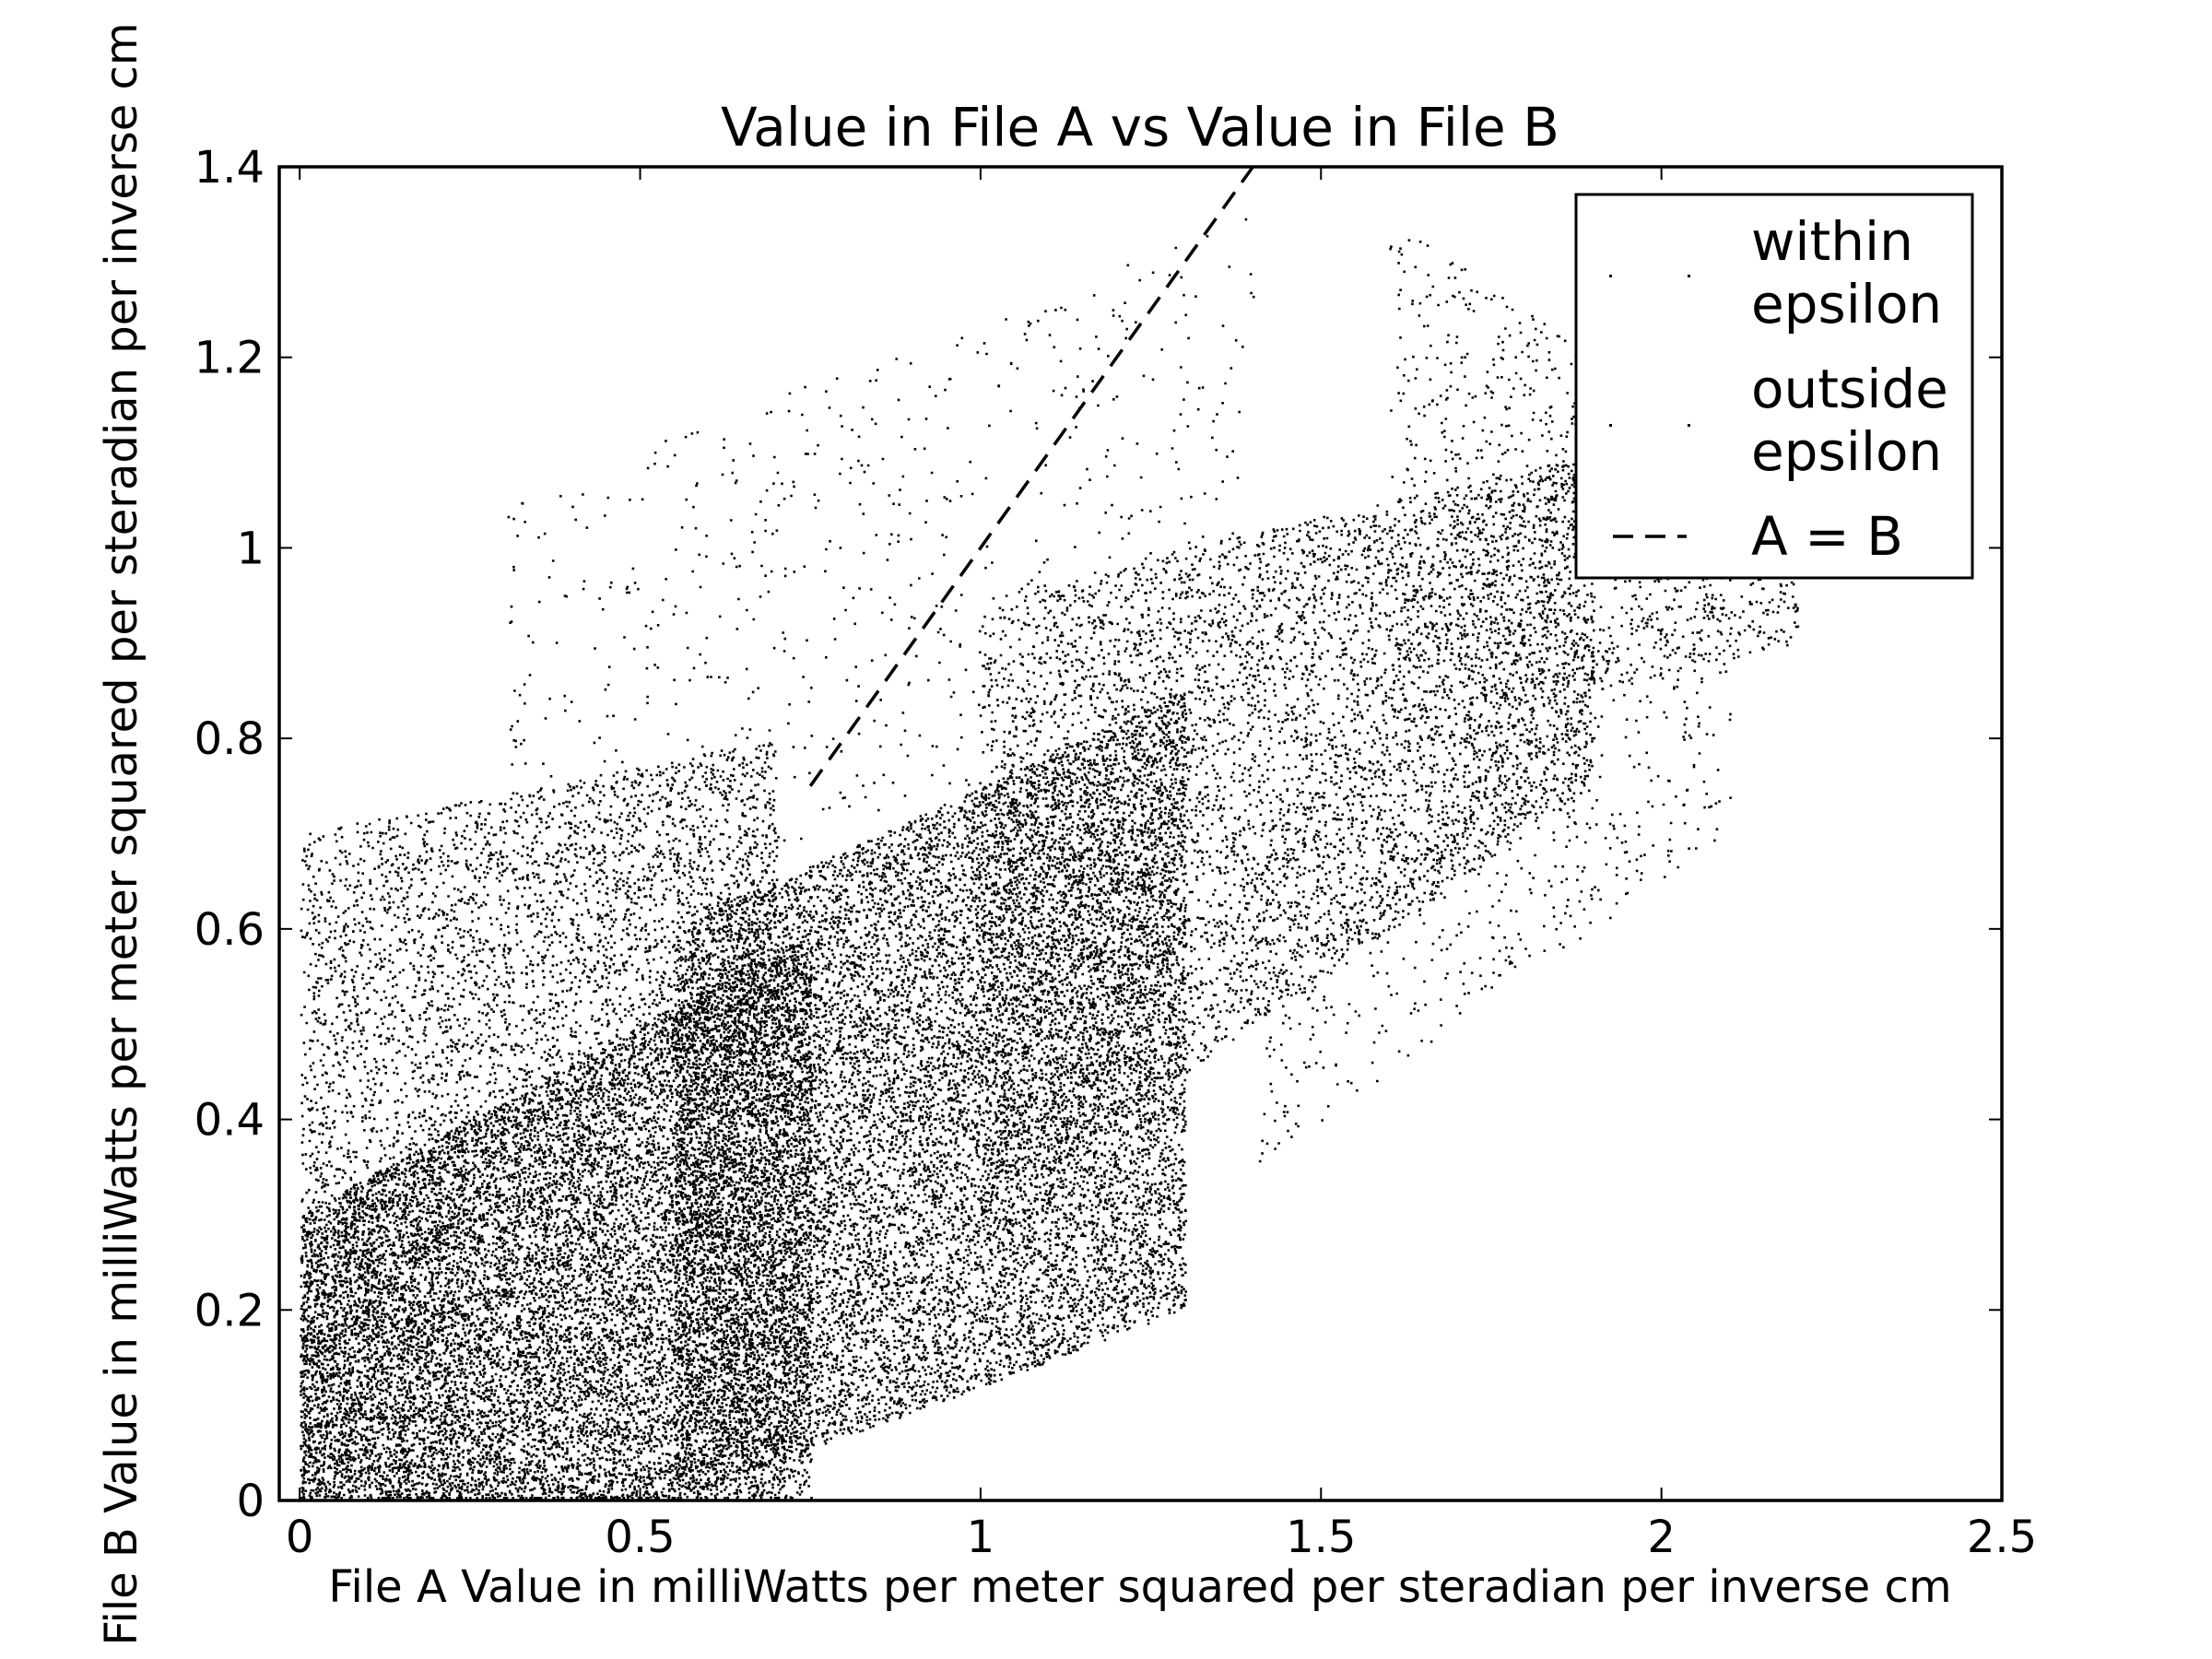 This screenshot has width=2212, height=1659. I want to click on legend-label-outside-line2: epsilon, so click(1846, 451).